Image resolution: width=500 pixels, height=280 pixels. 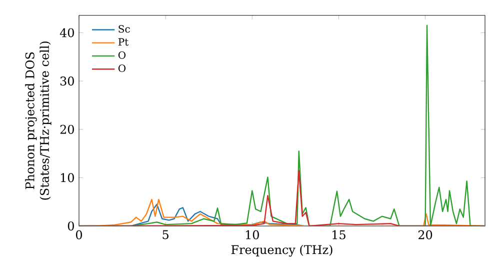 What do you see at coordinates (67, 129) in the screenshot?
I see `y-tick-label: 20` at bounding box center [67, 129].